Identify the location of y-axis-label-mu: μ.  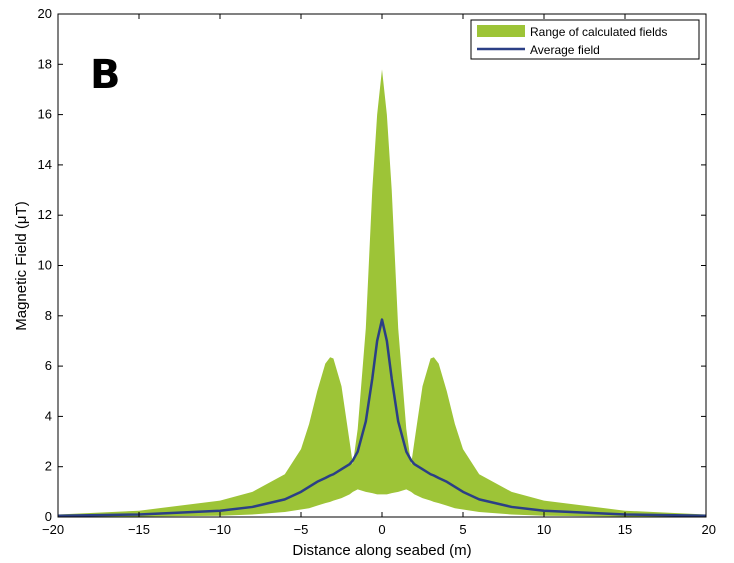
(21, 219).